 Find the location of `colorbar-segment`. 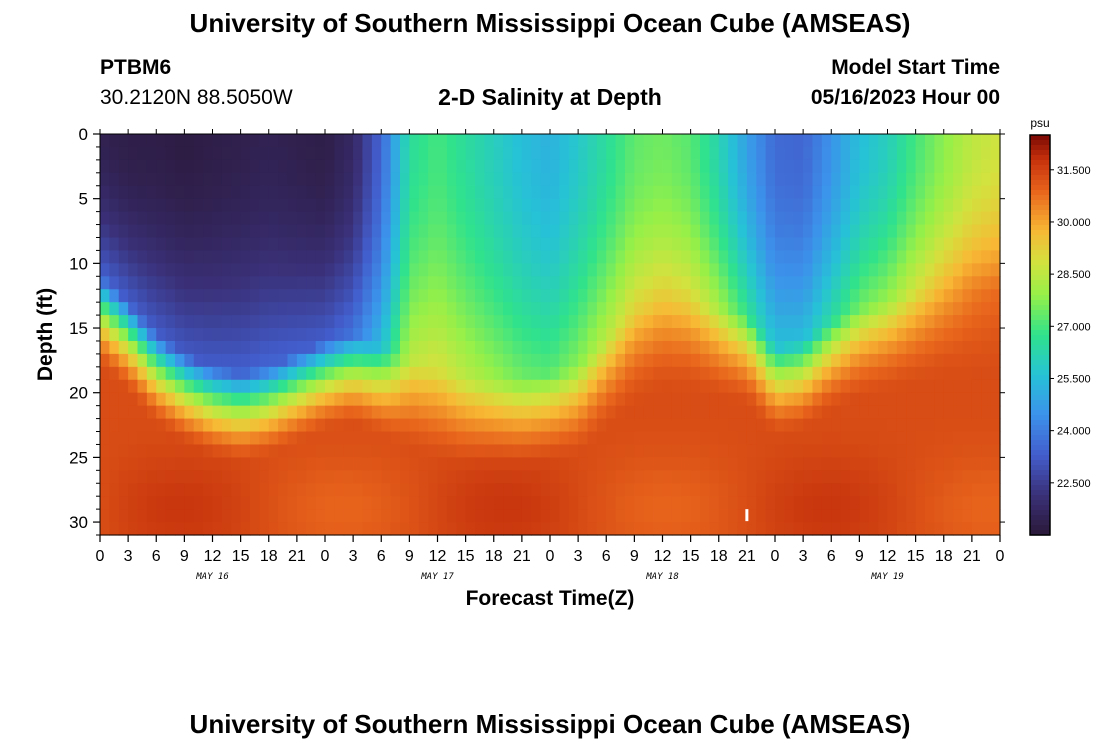

colorbar-segment is located at coordinates (1040, 438).